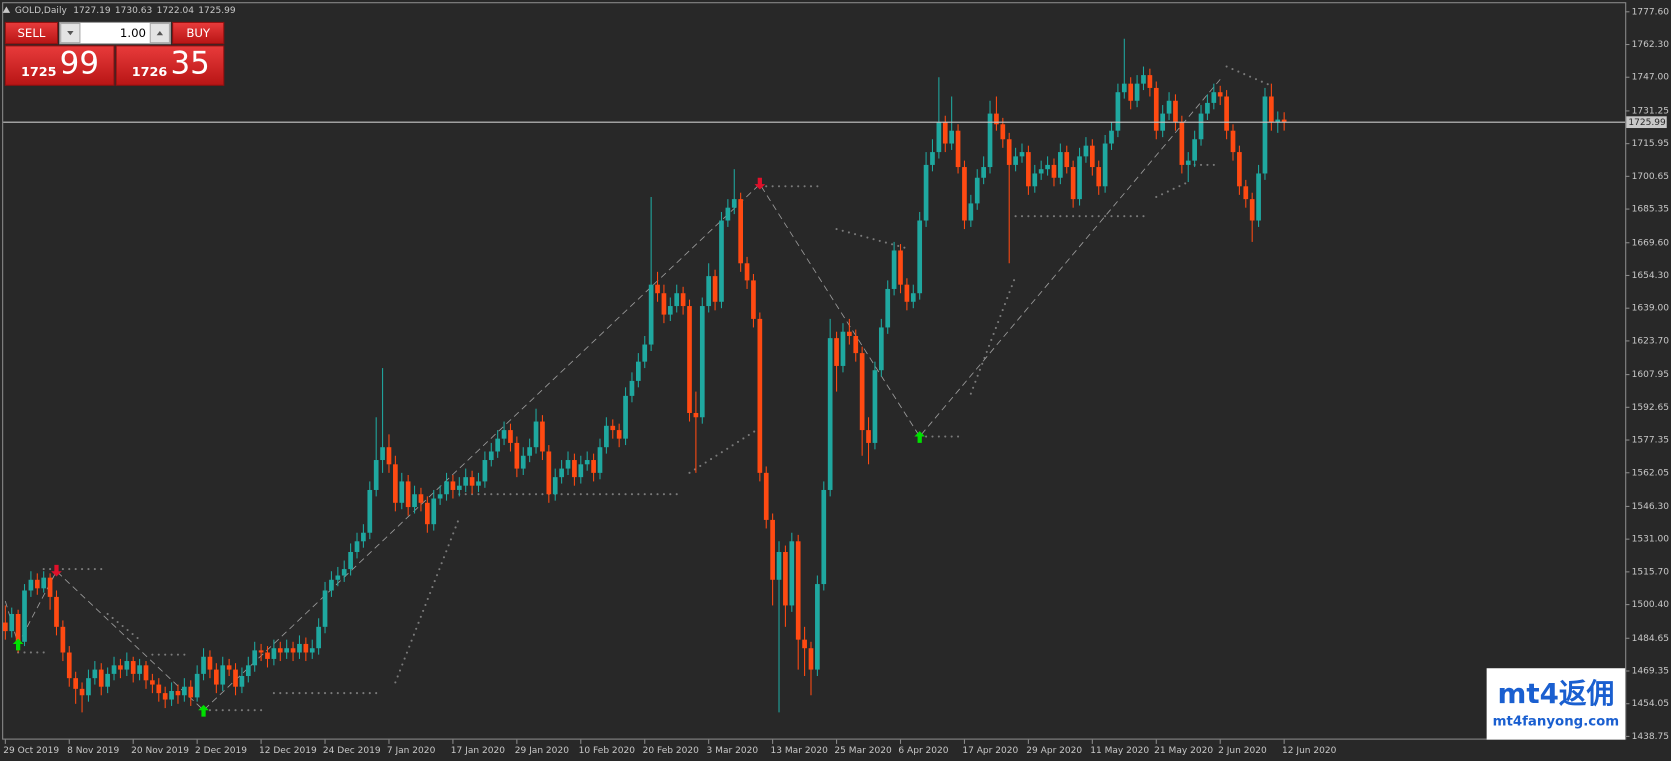 Image resolution: width=1671 pixels, height=761 pixels. Describe the element at coordinates (31, 33) in the screenshot. I see `sell-button` at that location.